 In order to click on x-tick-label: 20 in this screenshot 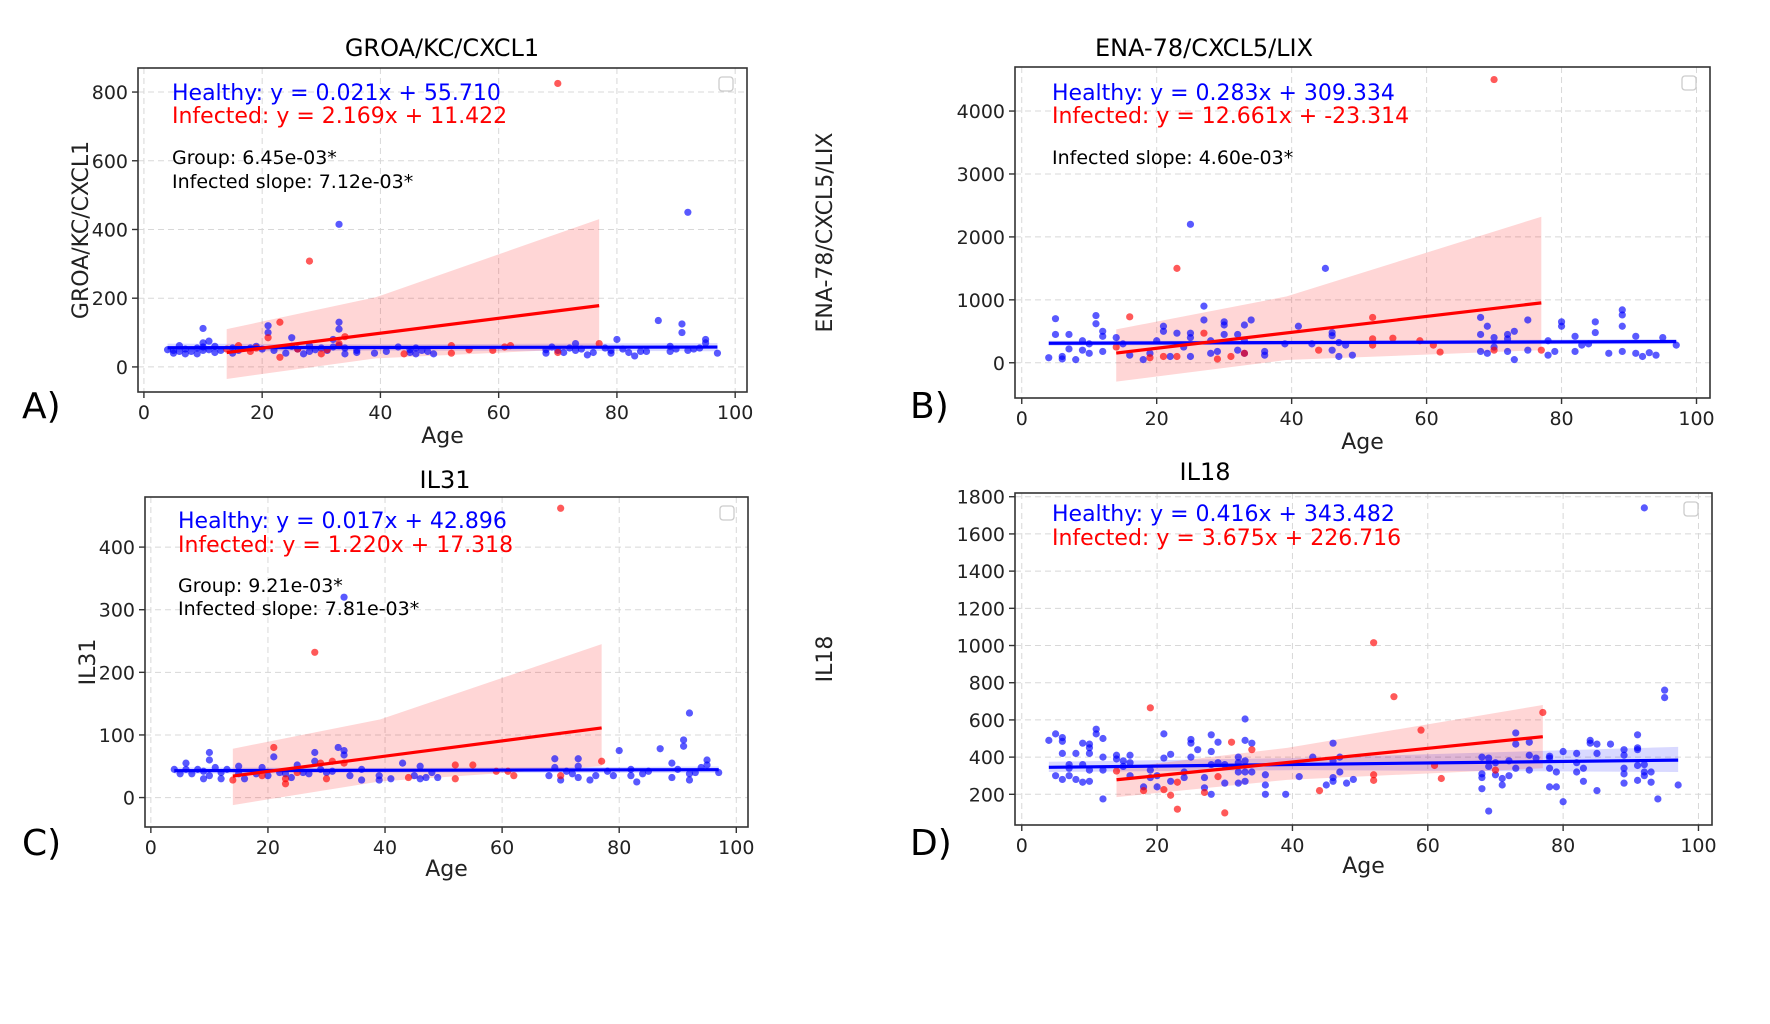, I will do `click(268, 848)`.